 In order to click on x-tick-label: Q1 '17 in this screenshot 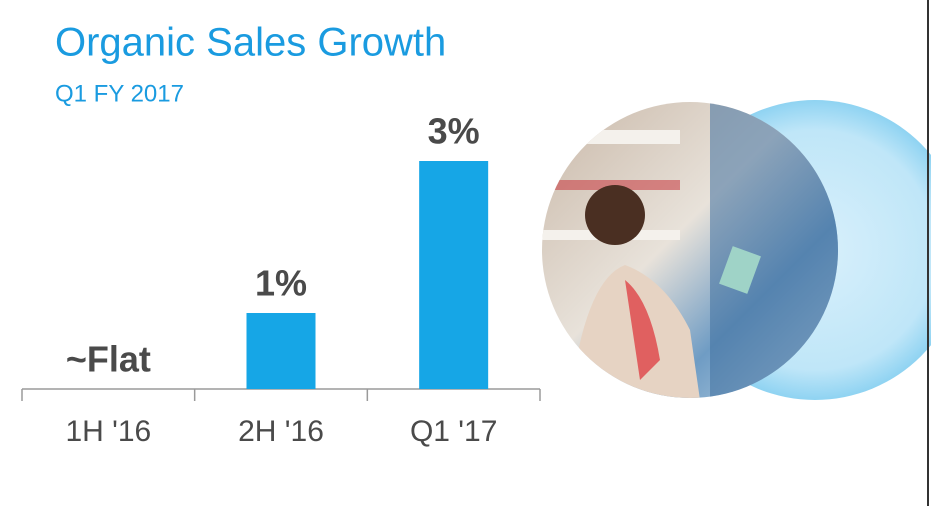, I will do `click(453, 431)`.